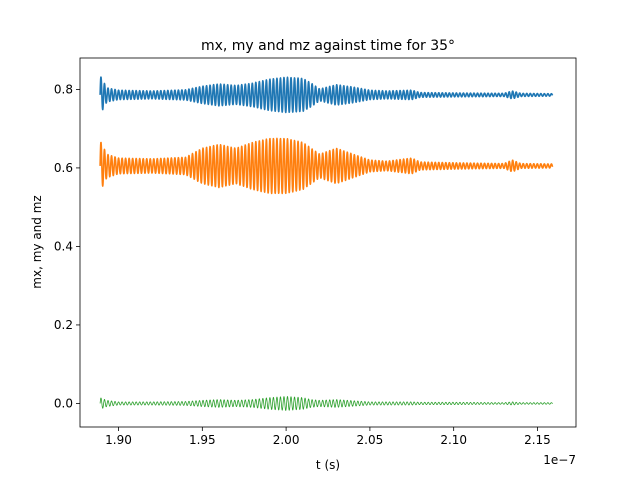 The image size is (640, 484). What do you see at coordinates (202, 440) in the screenshot?
I see `x-tick-label: 1.95` at bounding box center [202, 440].